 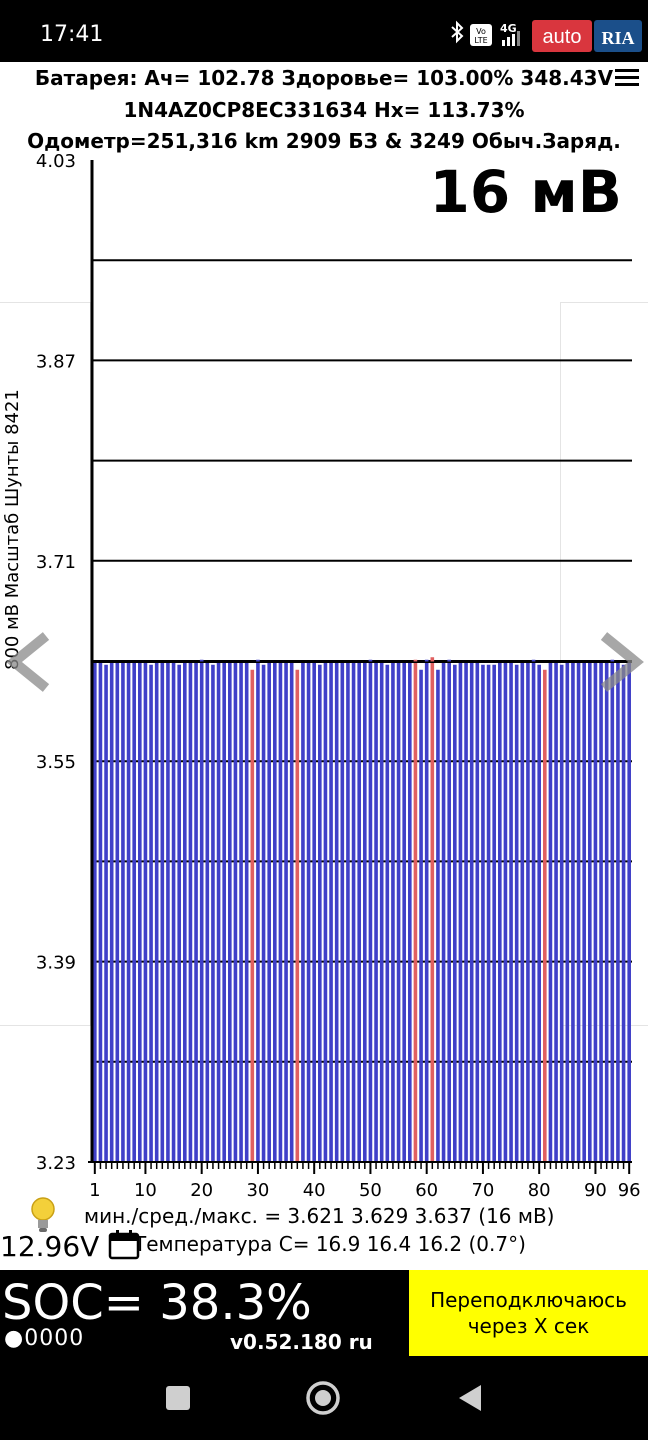 I want to click on reconnect-label: Переподключаюсь через X сек, so click(x=528, y=1313).